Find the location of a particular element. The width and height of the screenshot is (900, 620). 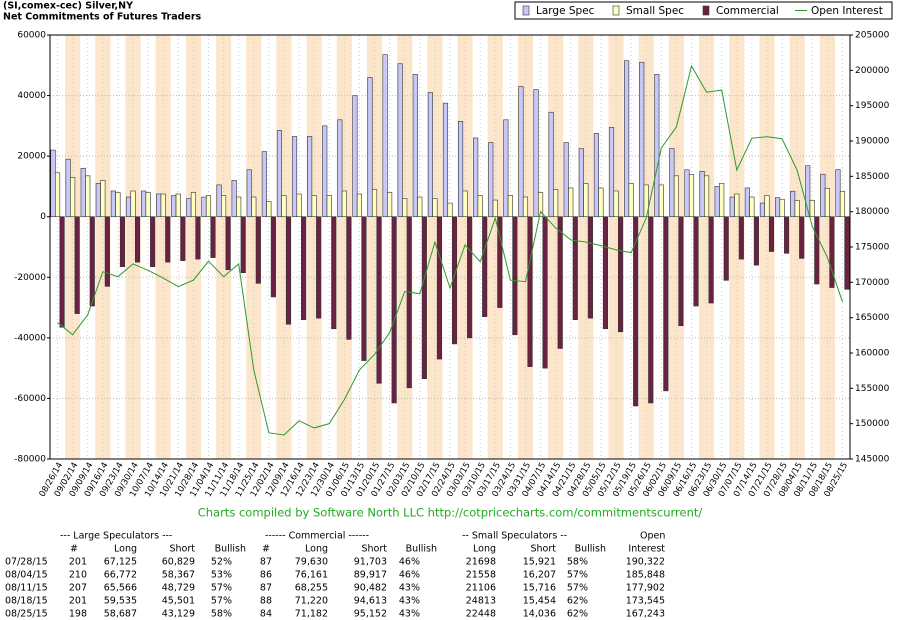

table-cell: 43% is located at coordinates (409, 588).